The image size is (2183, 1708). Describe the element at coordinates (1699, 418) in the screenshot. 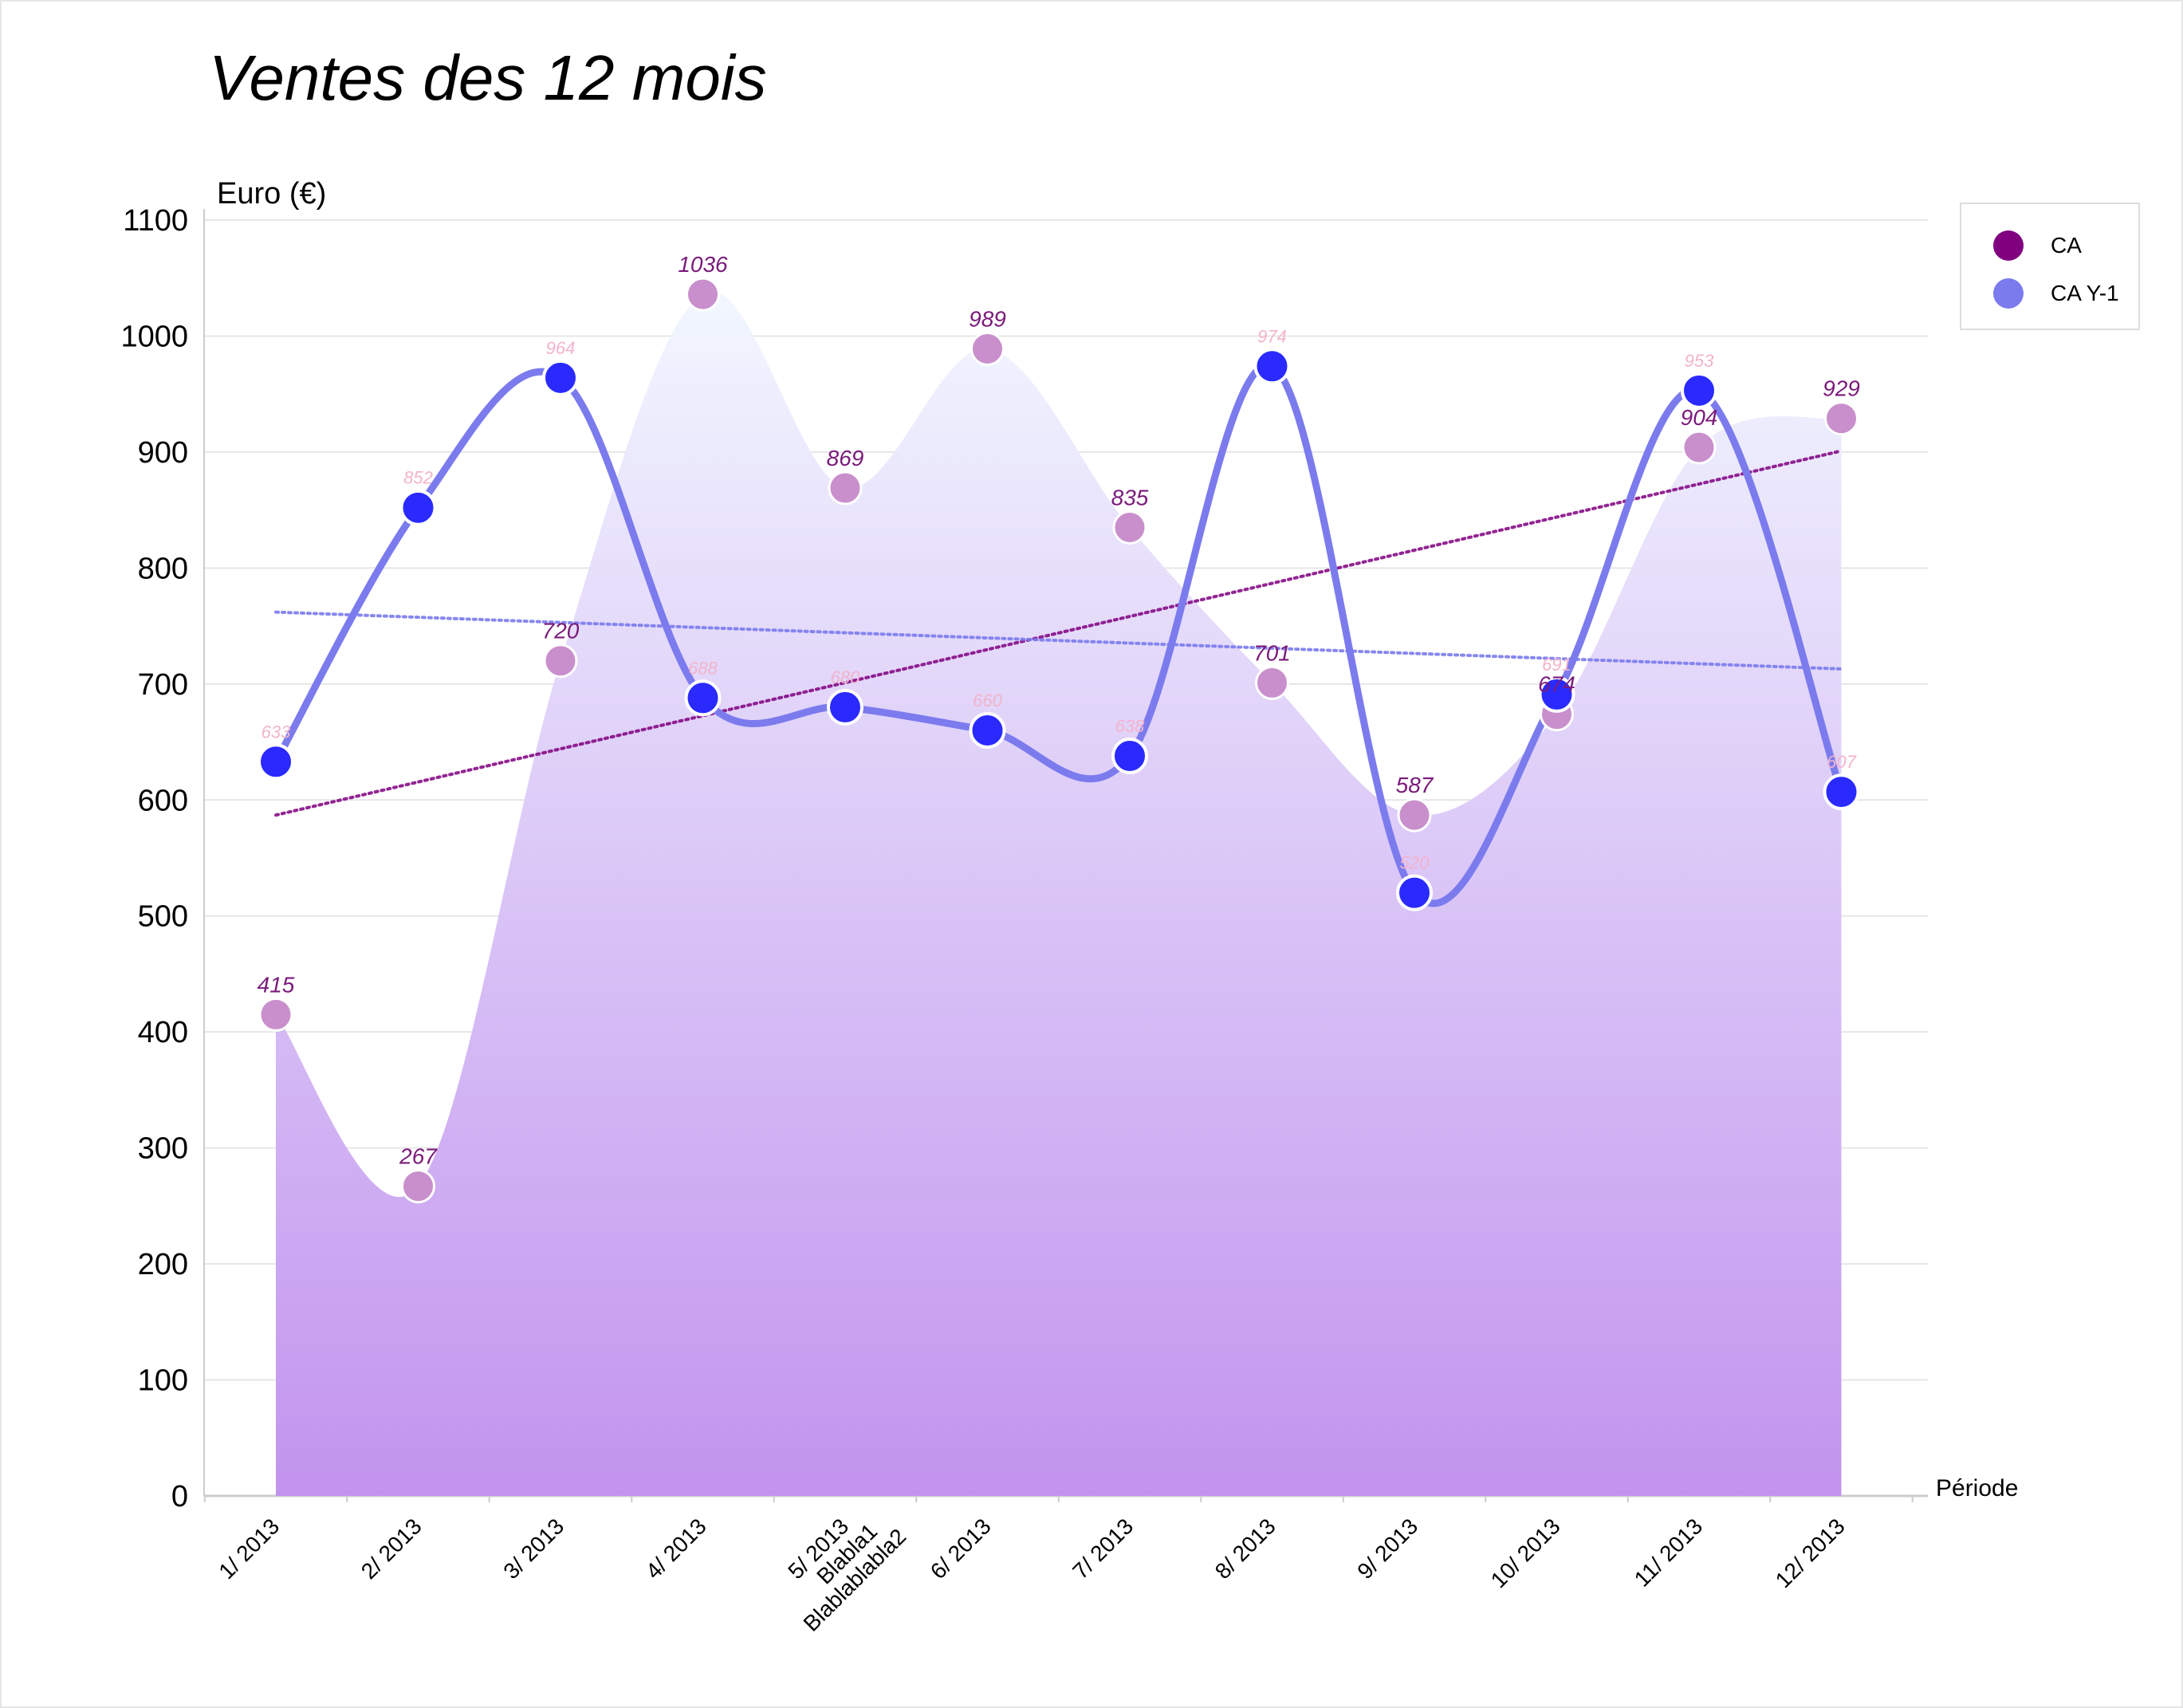

I see `ca-data-label: 904` at that location.